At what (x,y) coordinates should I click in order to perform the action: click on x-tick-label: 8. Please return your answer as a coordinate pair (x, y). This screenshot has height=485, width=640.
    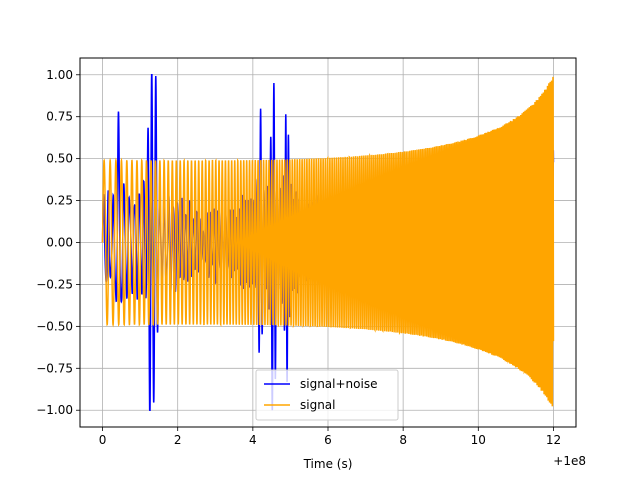
    Looking at the image, I should click on (403, 440).